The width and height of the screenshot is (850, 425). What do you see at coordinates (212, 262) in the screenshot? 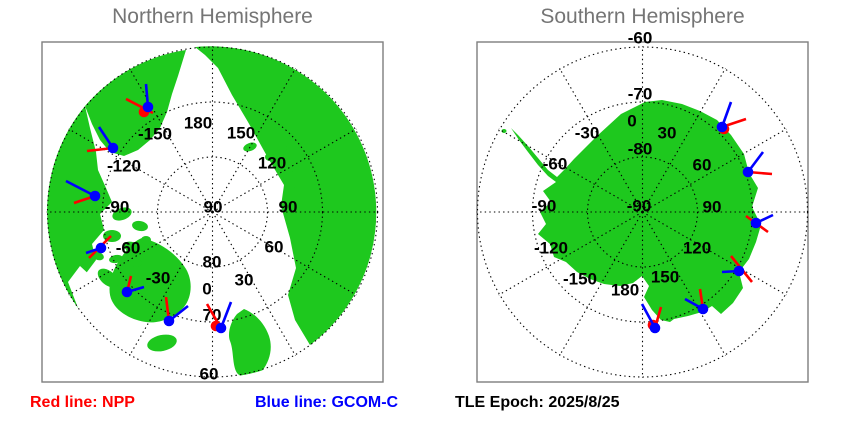
I see `graticule-label: 80` at bounding box center [212, 262].